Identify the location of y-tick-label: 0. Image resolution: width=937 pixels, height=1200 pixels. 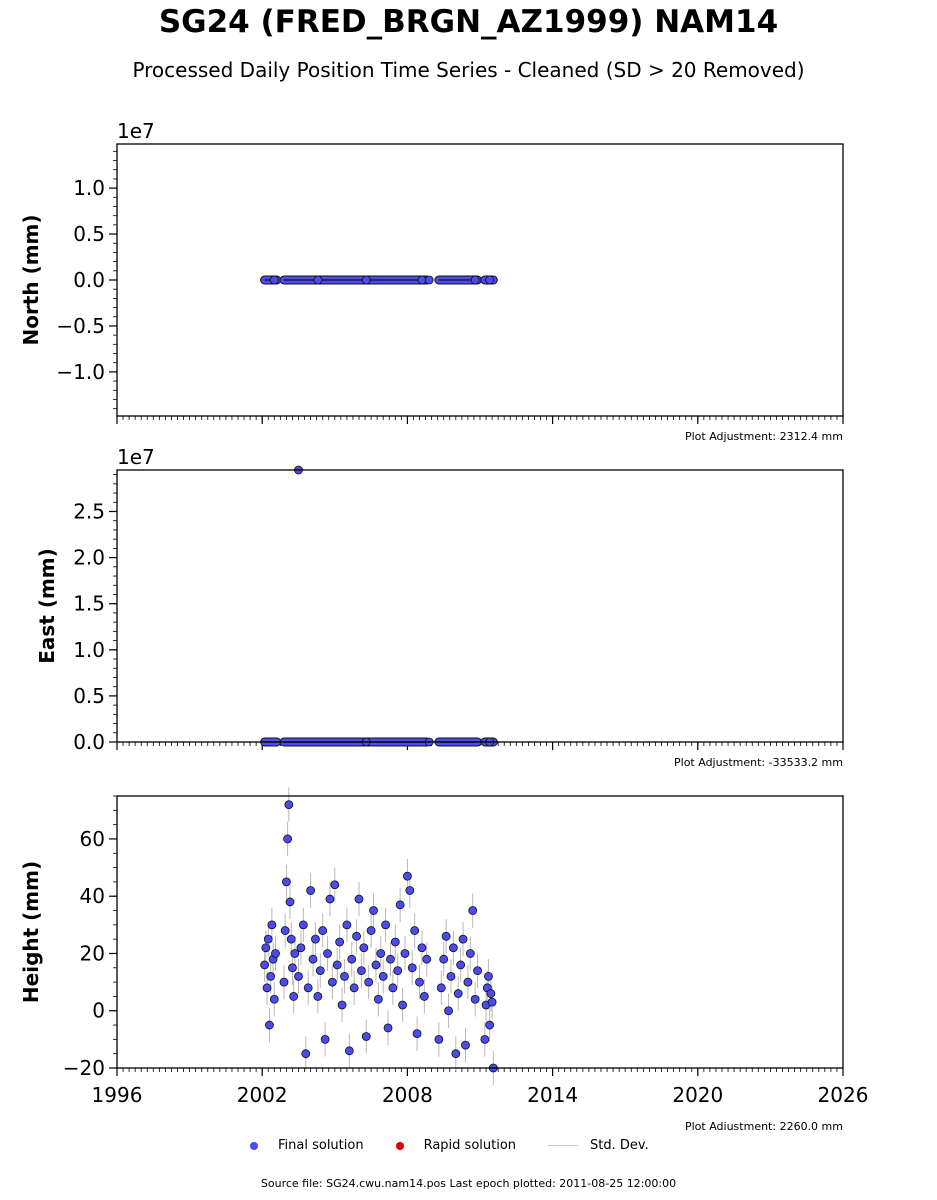
(98, 1011).